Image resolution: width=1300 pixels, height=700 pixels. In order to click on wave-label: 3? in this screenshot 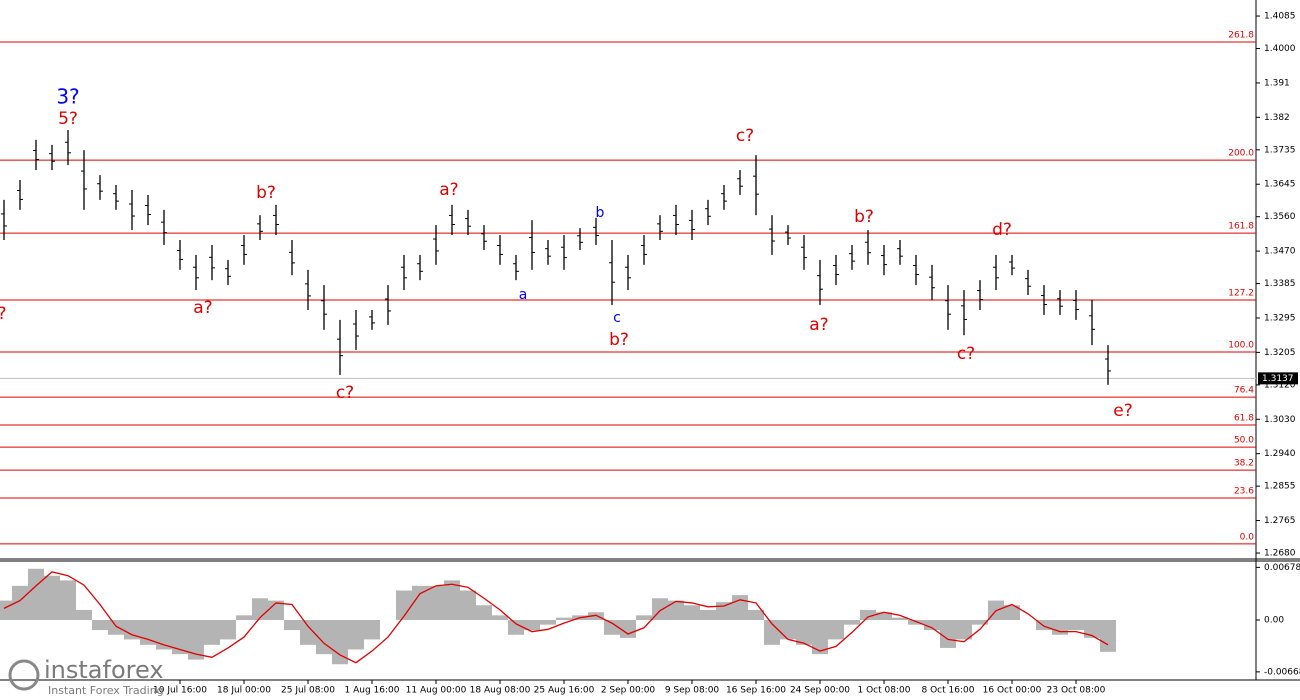, I will do `click(67, 97)`.